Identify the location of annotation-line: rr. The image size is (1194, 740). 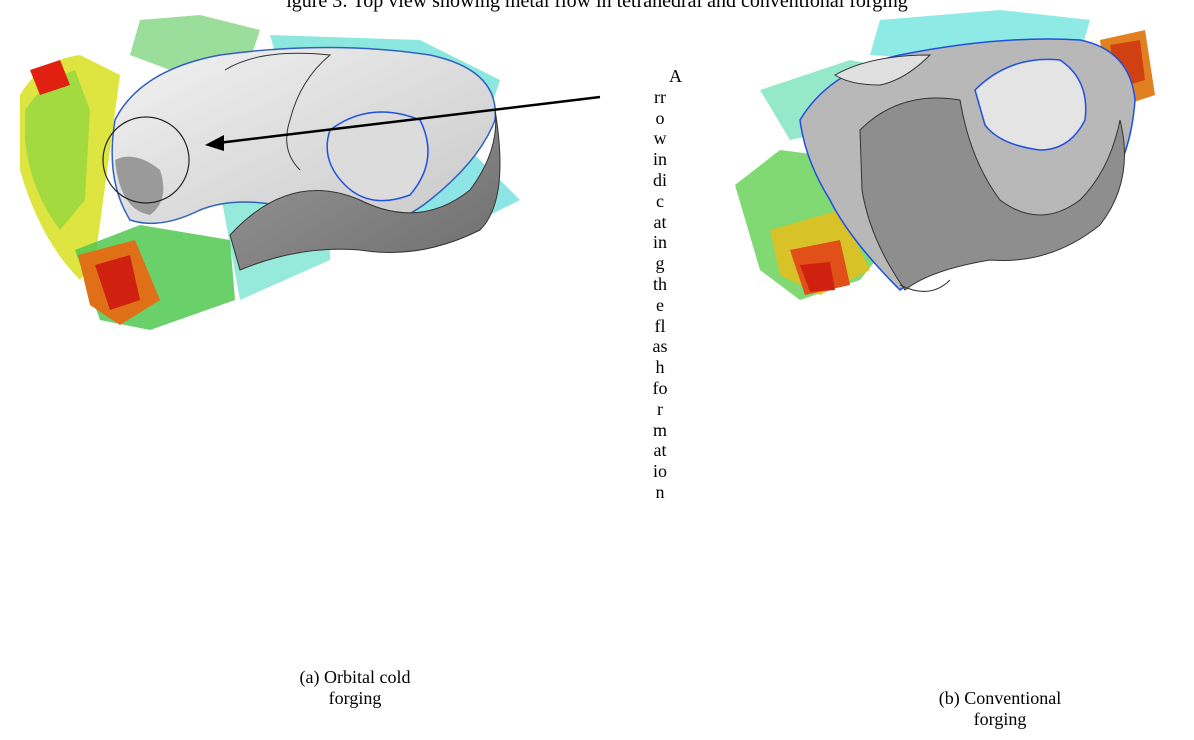
(660, 96).